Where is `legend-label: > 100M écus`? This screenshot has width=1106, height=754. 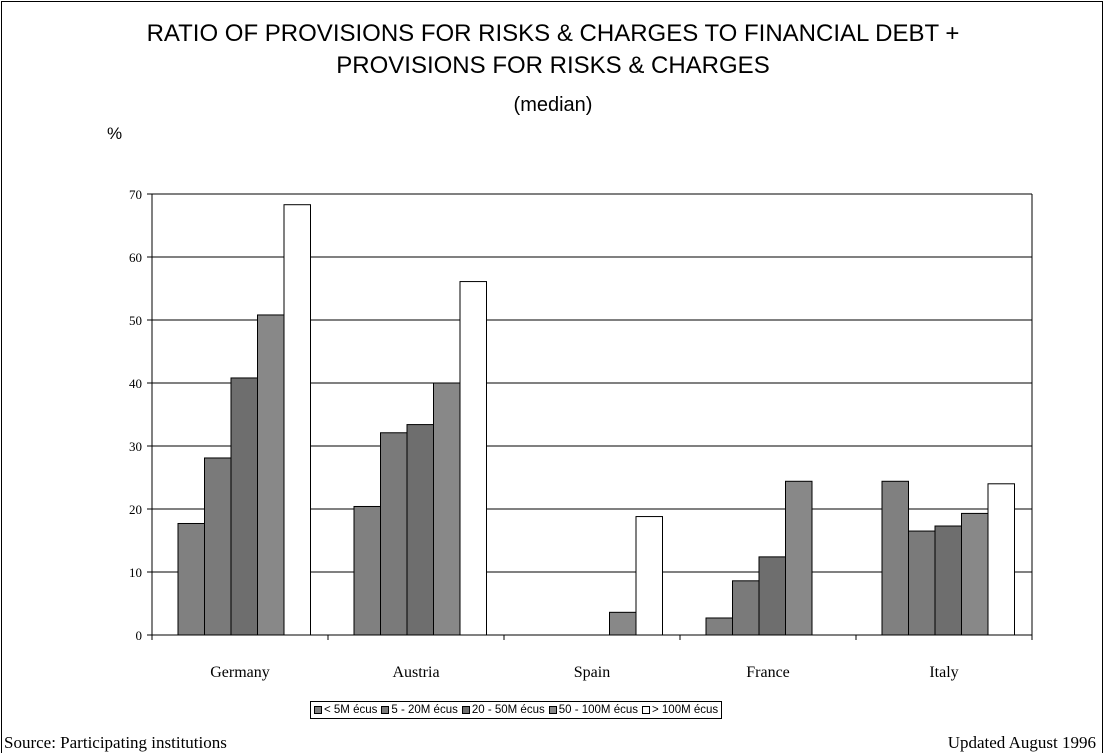
legend-label: > 100M écus is located at coordinates (685, 710).